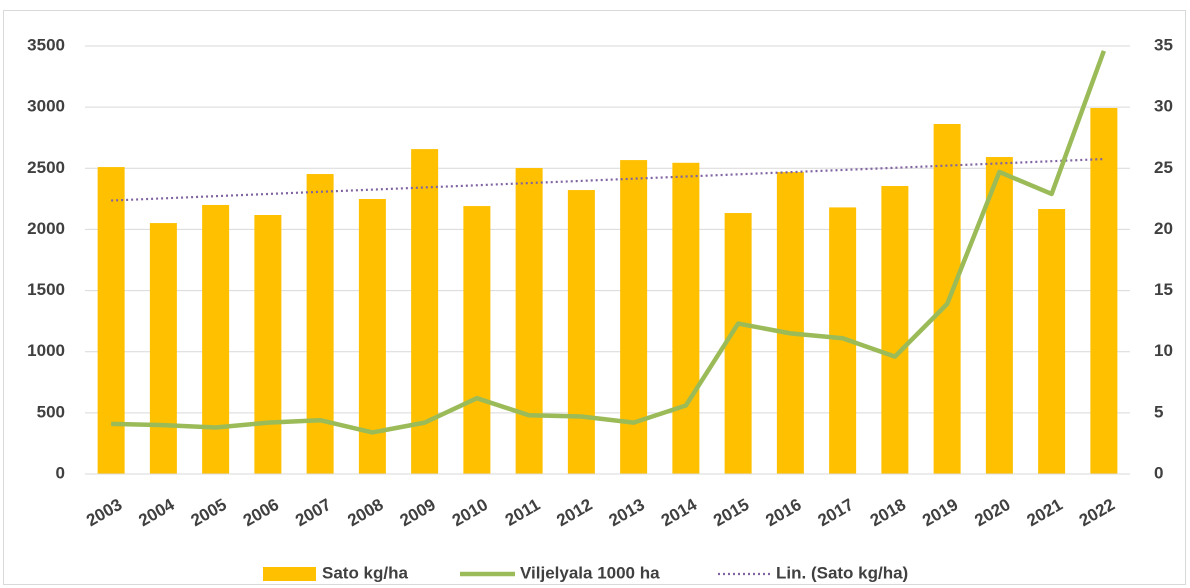 The height and width of the screenshot is (588, 1190). Describe the element at coordinates (1163, 44) in the screenshot. I see `y2-tick-label: 35` at that location.